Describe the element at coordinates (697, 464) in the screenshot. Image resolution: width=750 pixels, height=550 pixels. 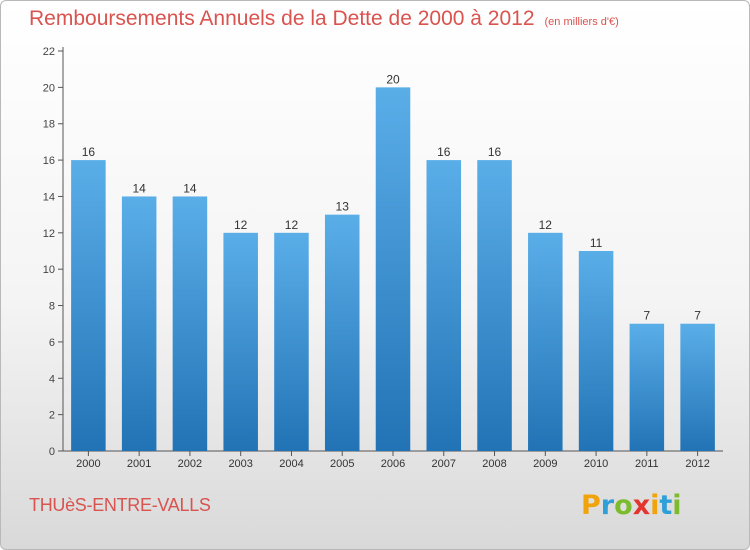
I see `x-tick-label: 2012` at that location.